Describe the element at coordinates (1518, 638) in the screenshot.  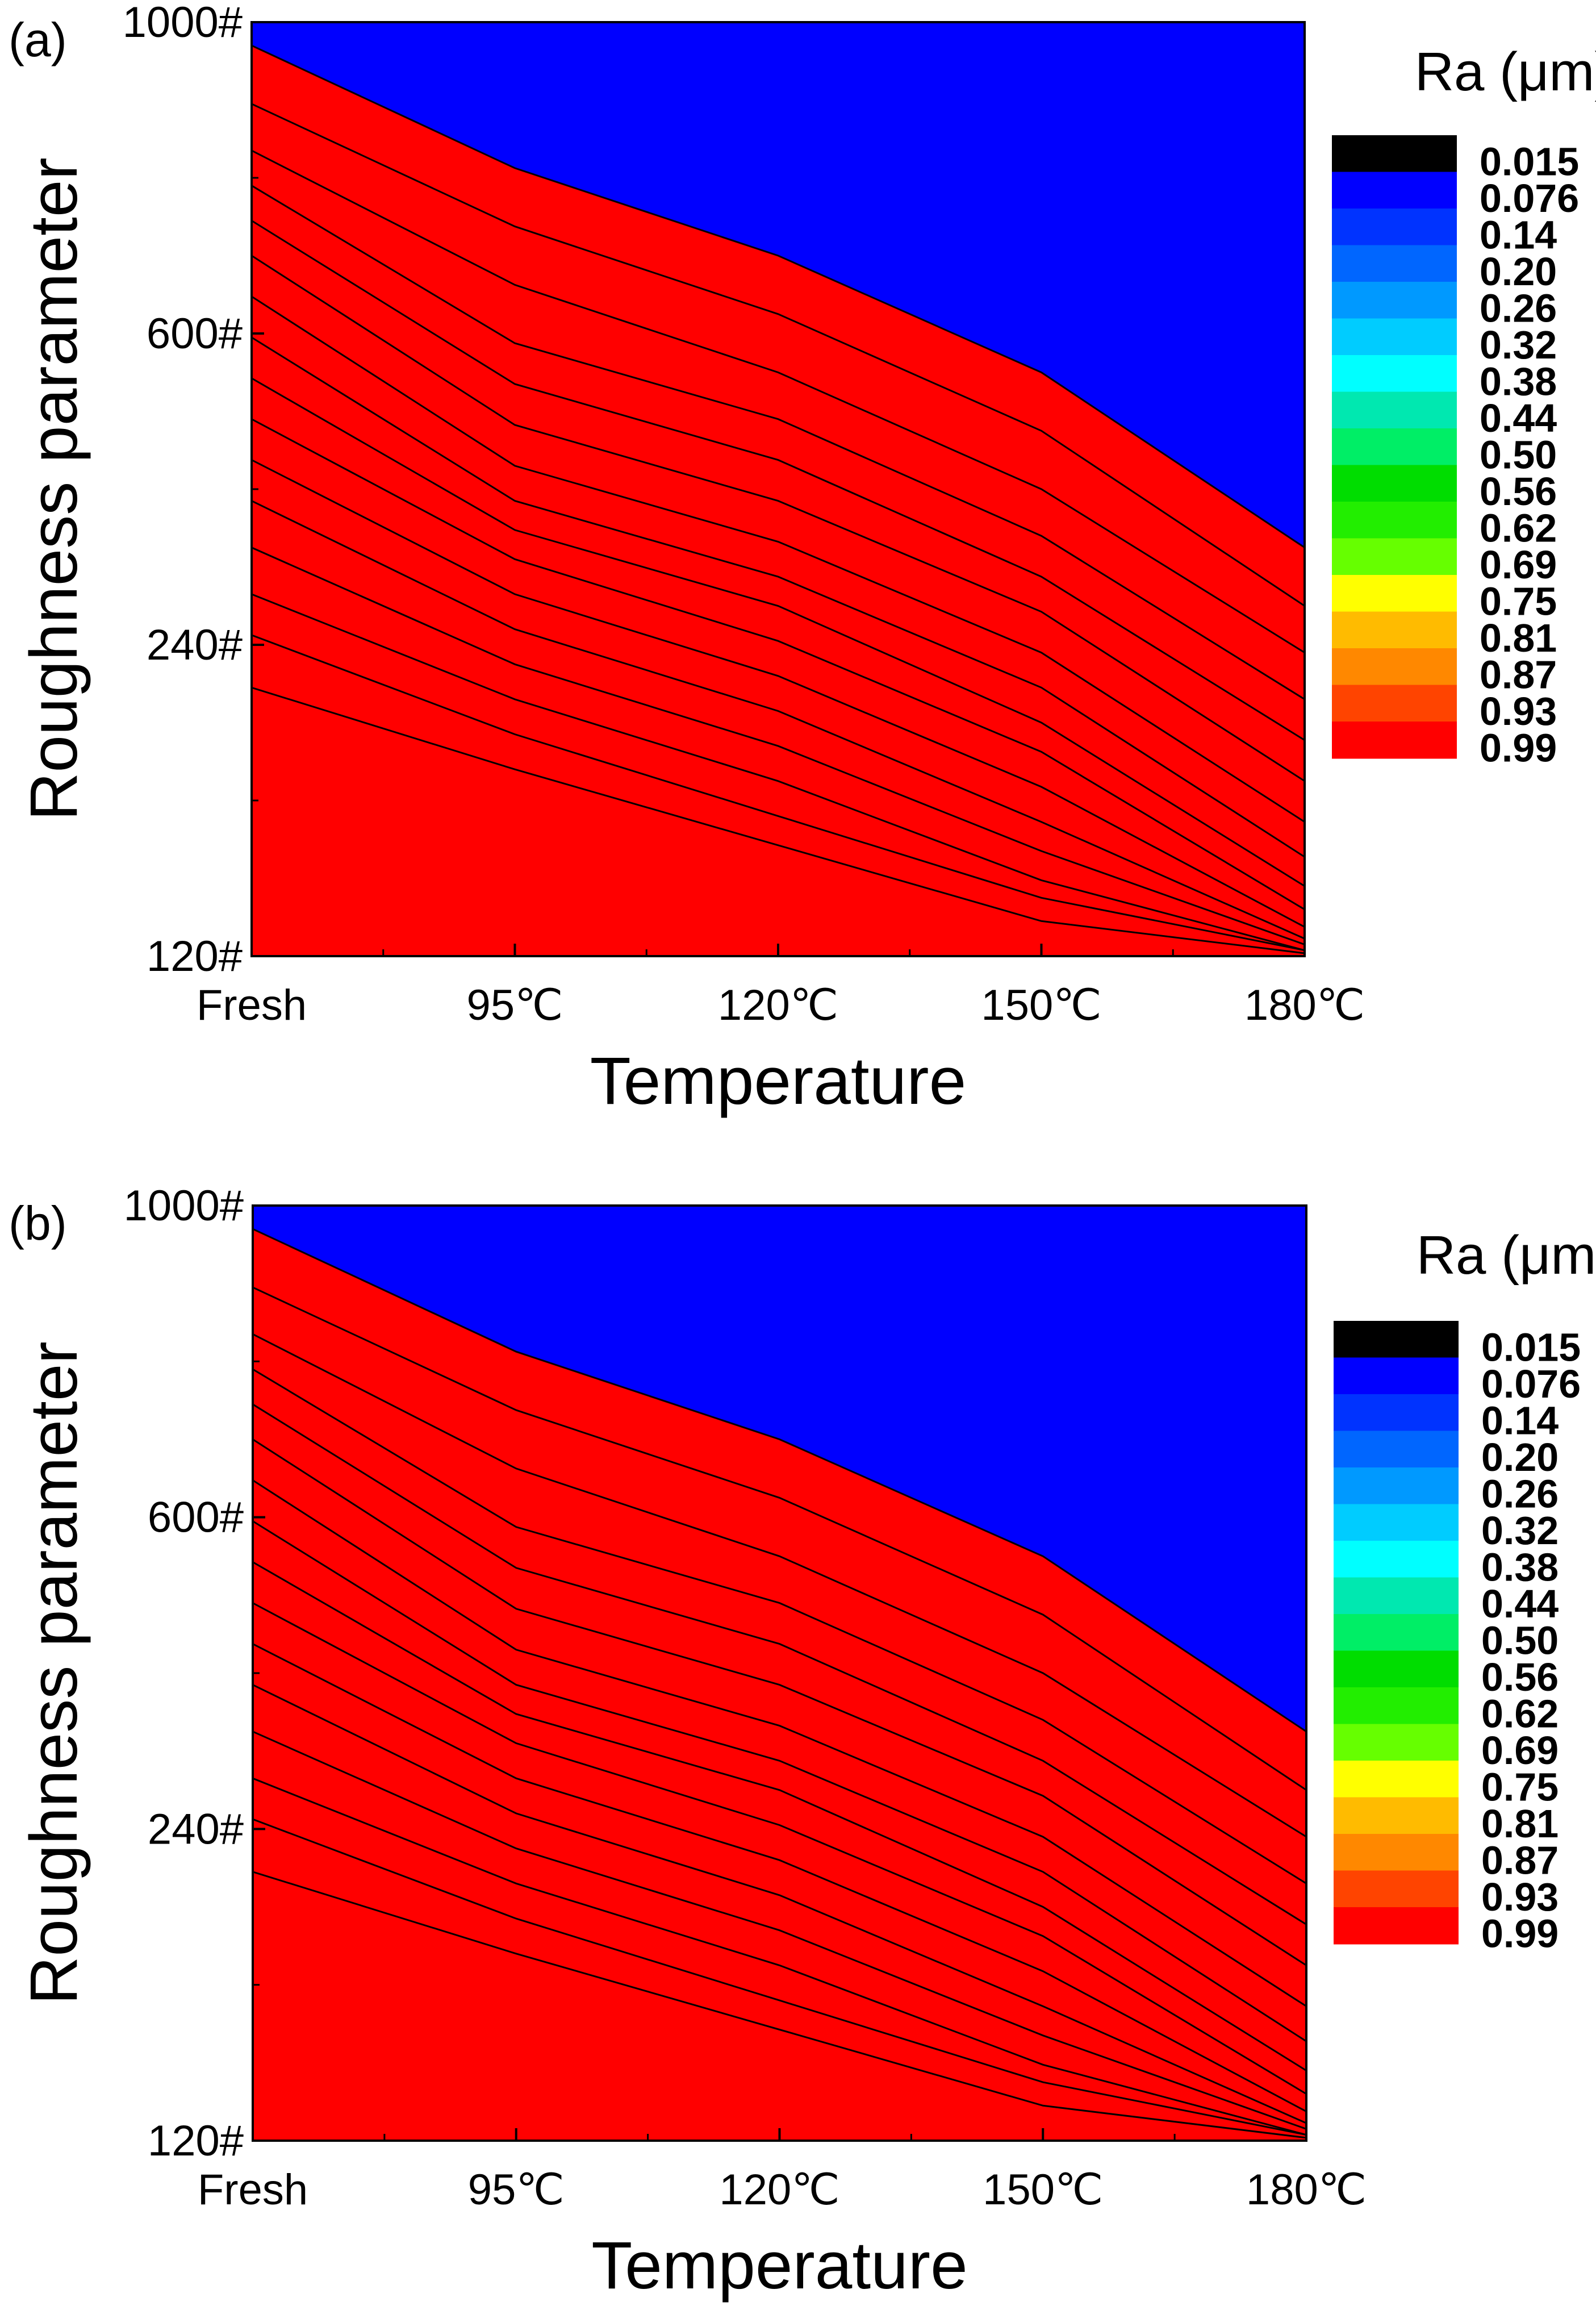
I see `colorbar-label: 0.81` at that location.